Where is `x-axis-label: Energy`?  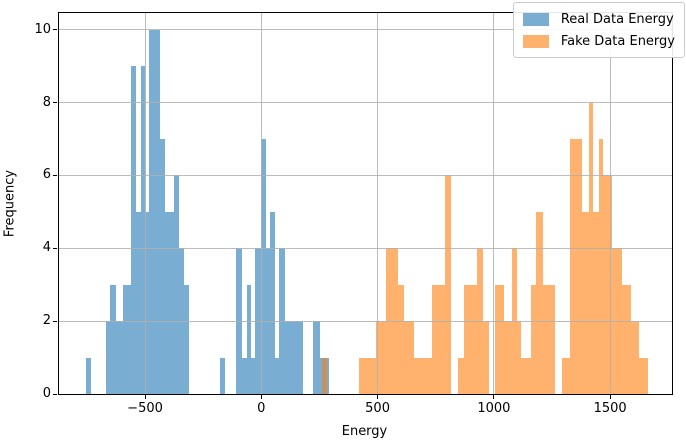
x-axis-label: Energy is located at coordinates (364, 431).